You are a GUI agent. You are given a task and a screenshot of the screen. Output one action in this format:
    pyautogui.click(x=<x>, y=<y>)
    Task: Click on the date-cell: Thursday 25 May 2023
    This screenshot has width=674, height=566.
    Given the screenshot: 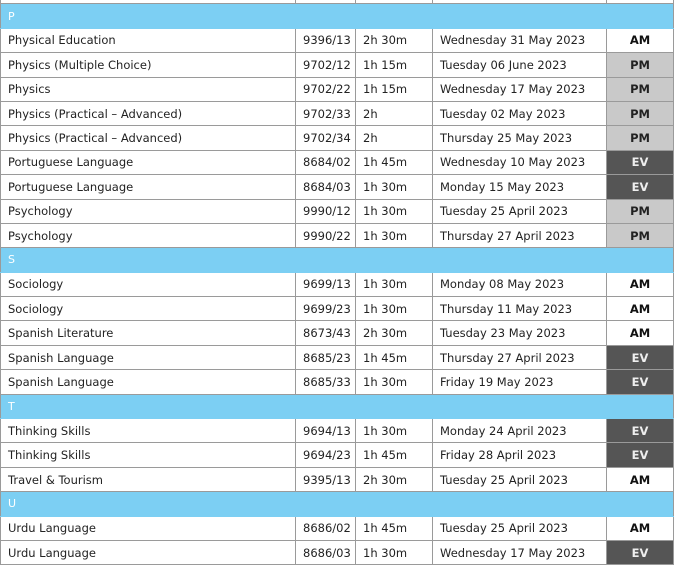 What is the action you would take?
    pyautogui.click(x=519, y=138)
    